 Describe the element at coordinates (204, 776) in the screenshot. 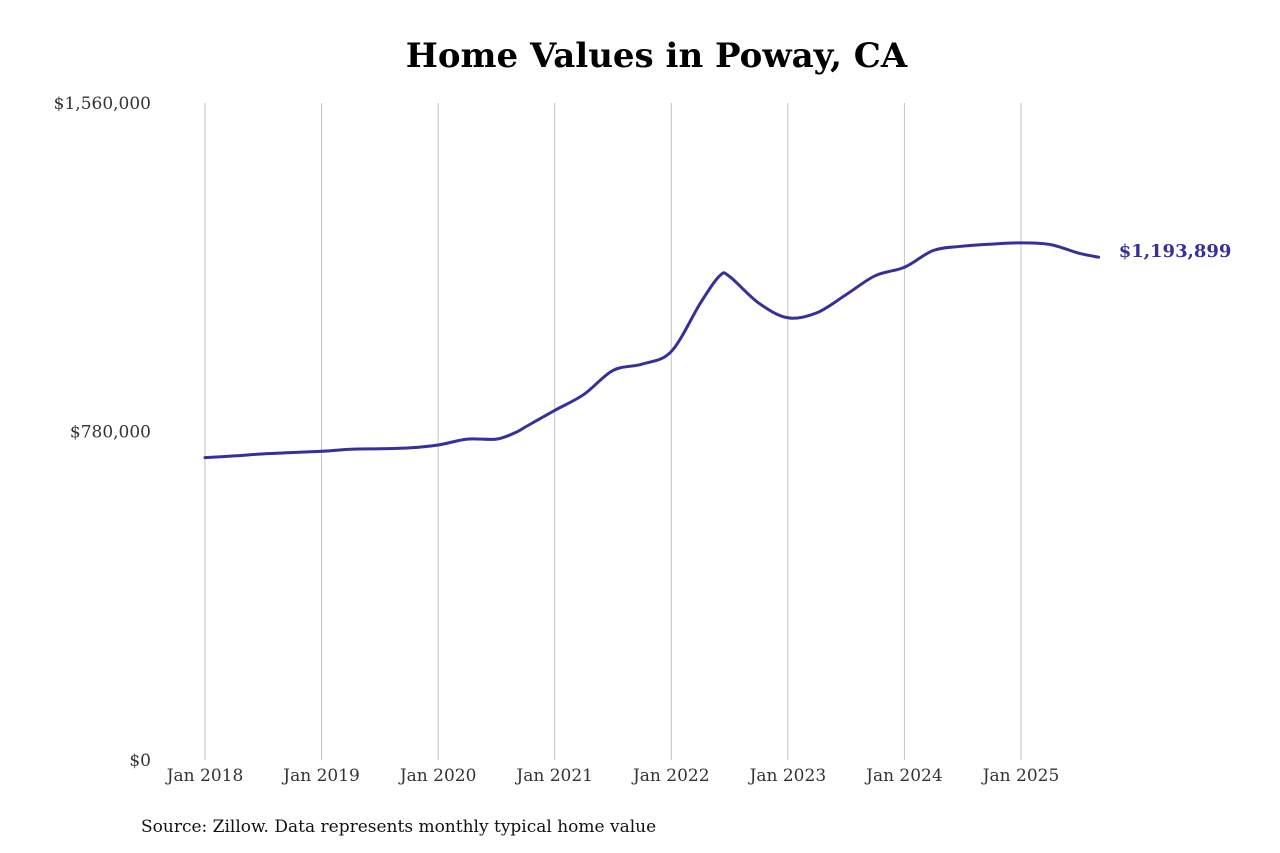

I see `x-tick-label: Jan 2018` at that location.